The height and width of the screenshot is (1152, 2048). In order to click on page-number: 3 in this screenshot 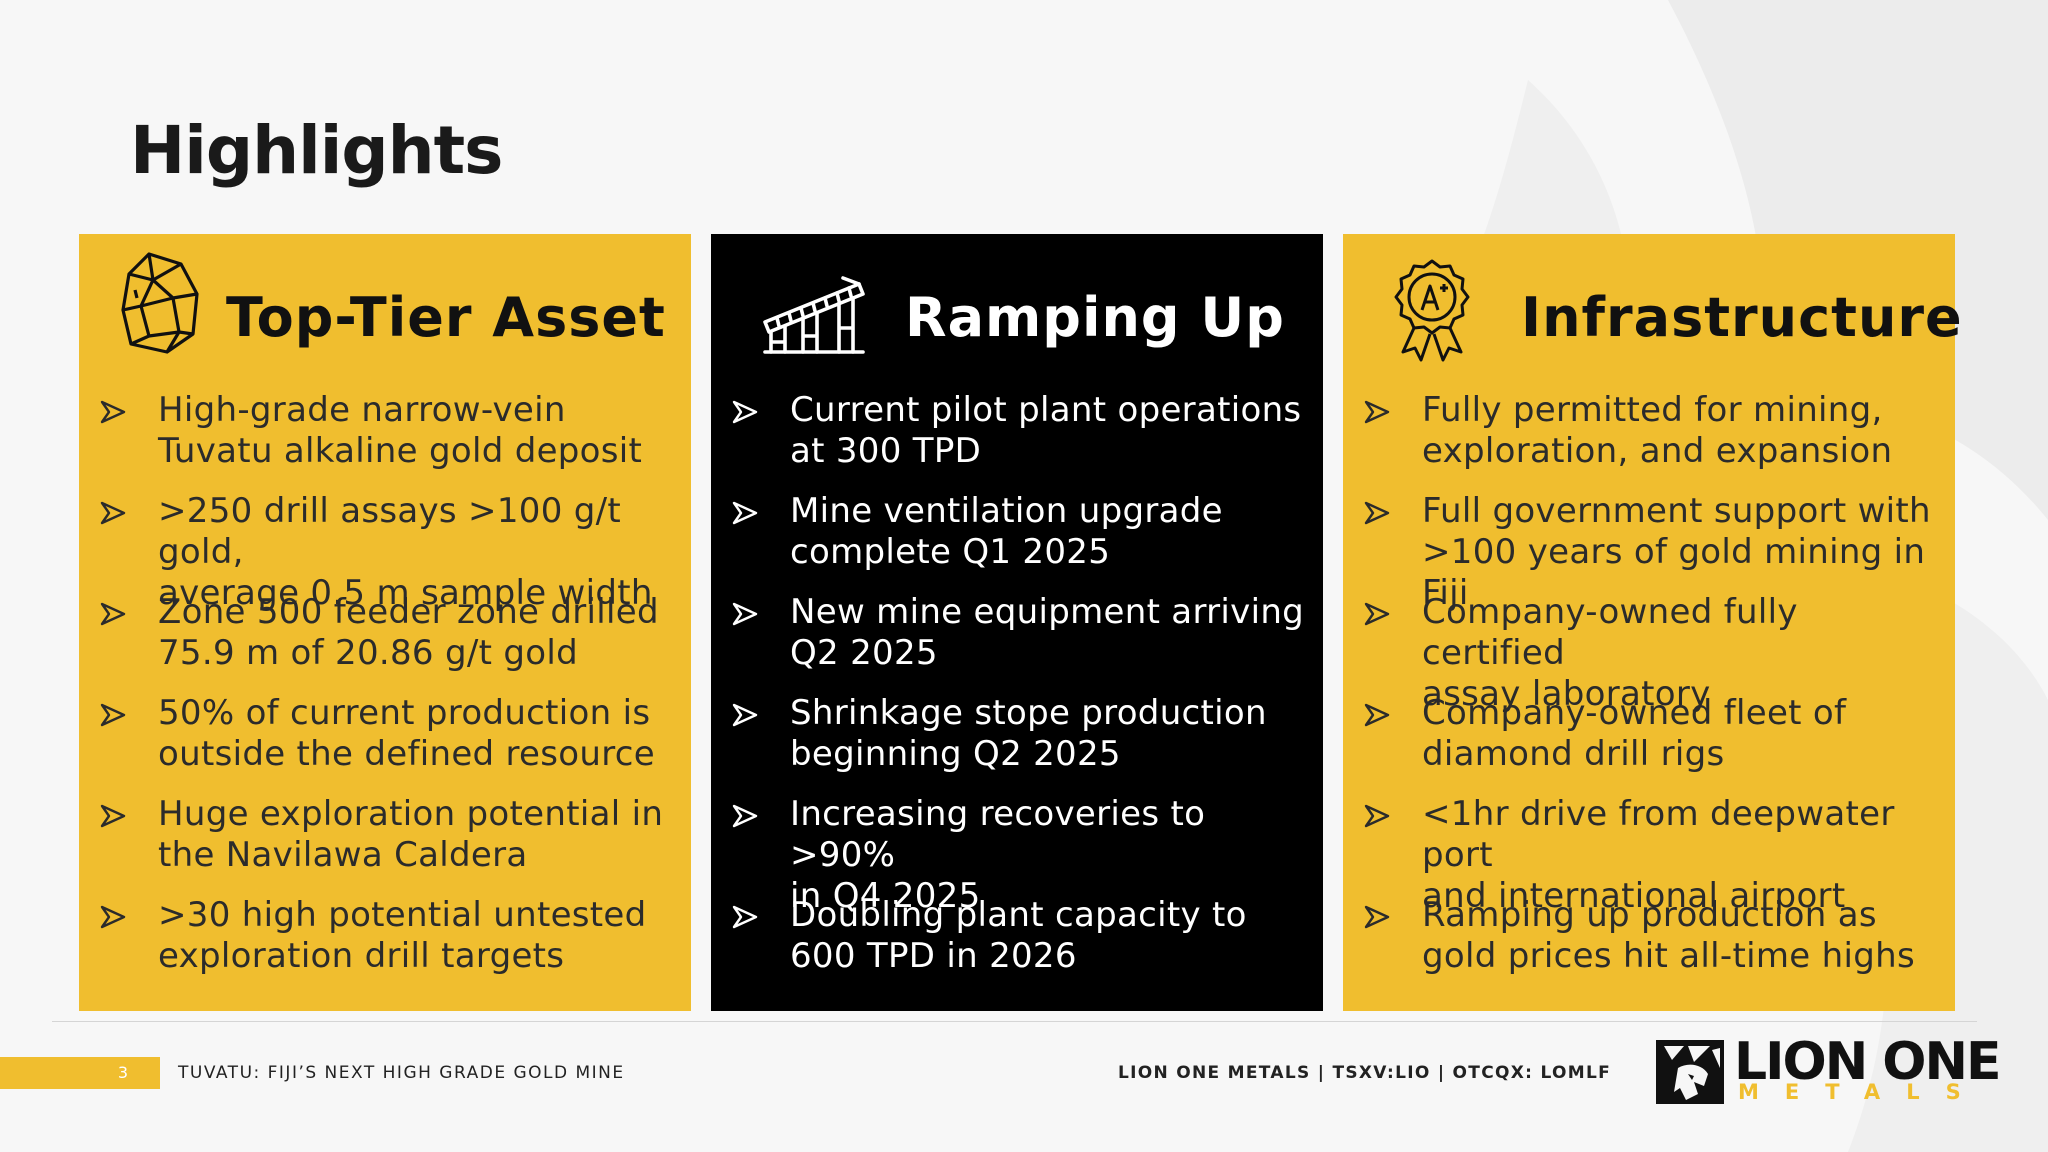, I will do `click(80, 1073)`.